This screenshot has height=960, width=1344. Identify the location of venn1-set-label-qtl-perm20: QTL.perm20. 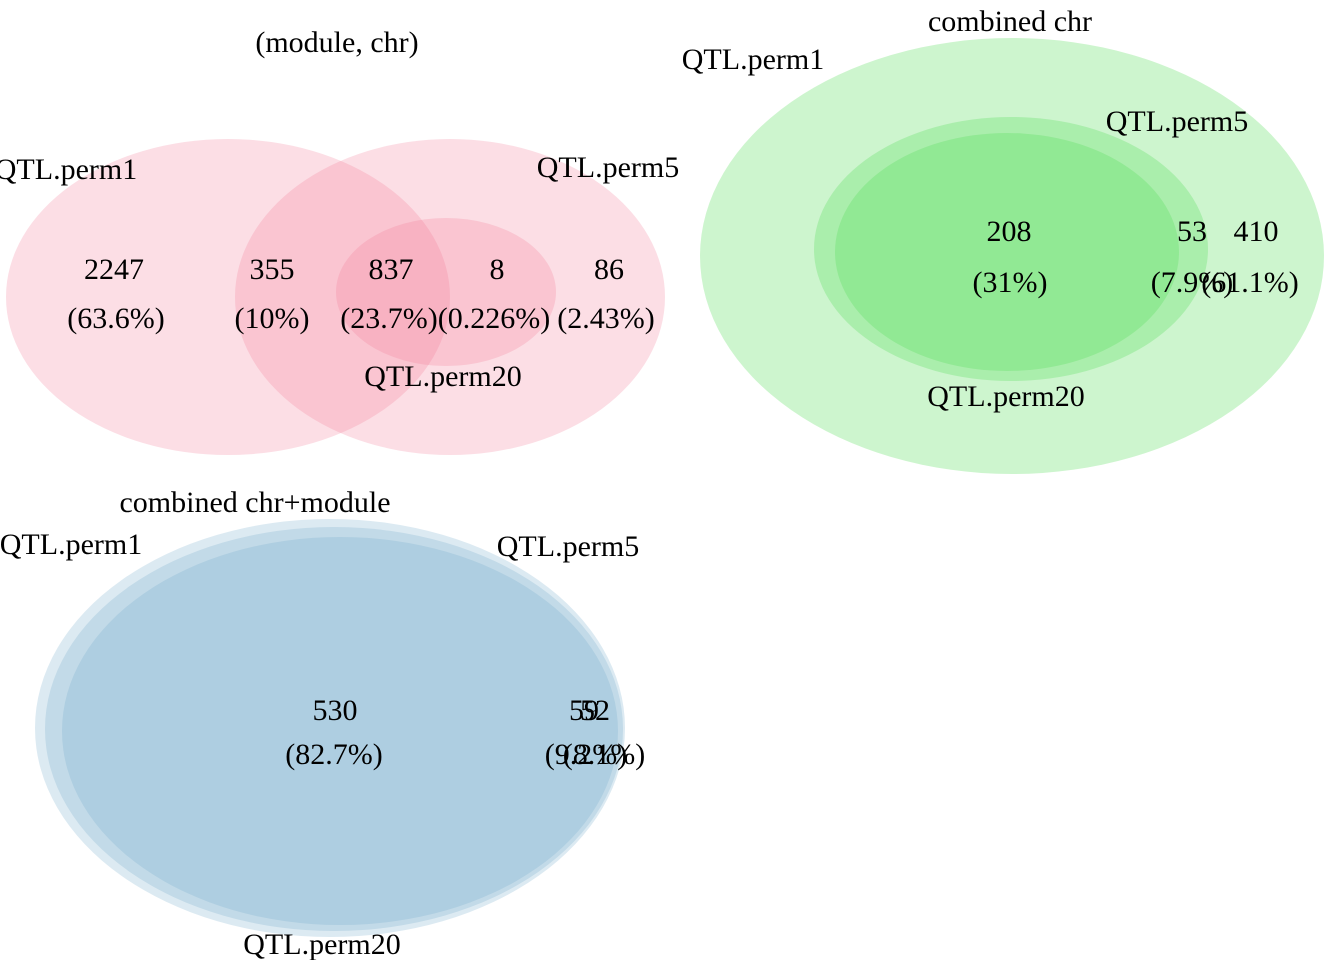
(443, 376).